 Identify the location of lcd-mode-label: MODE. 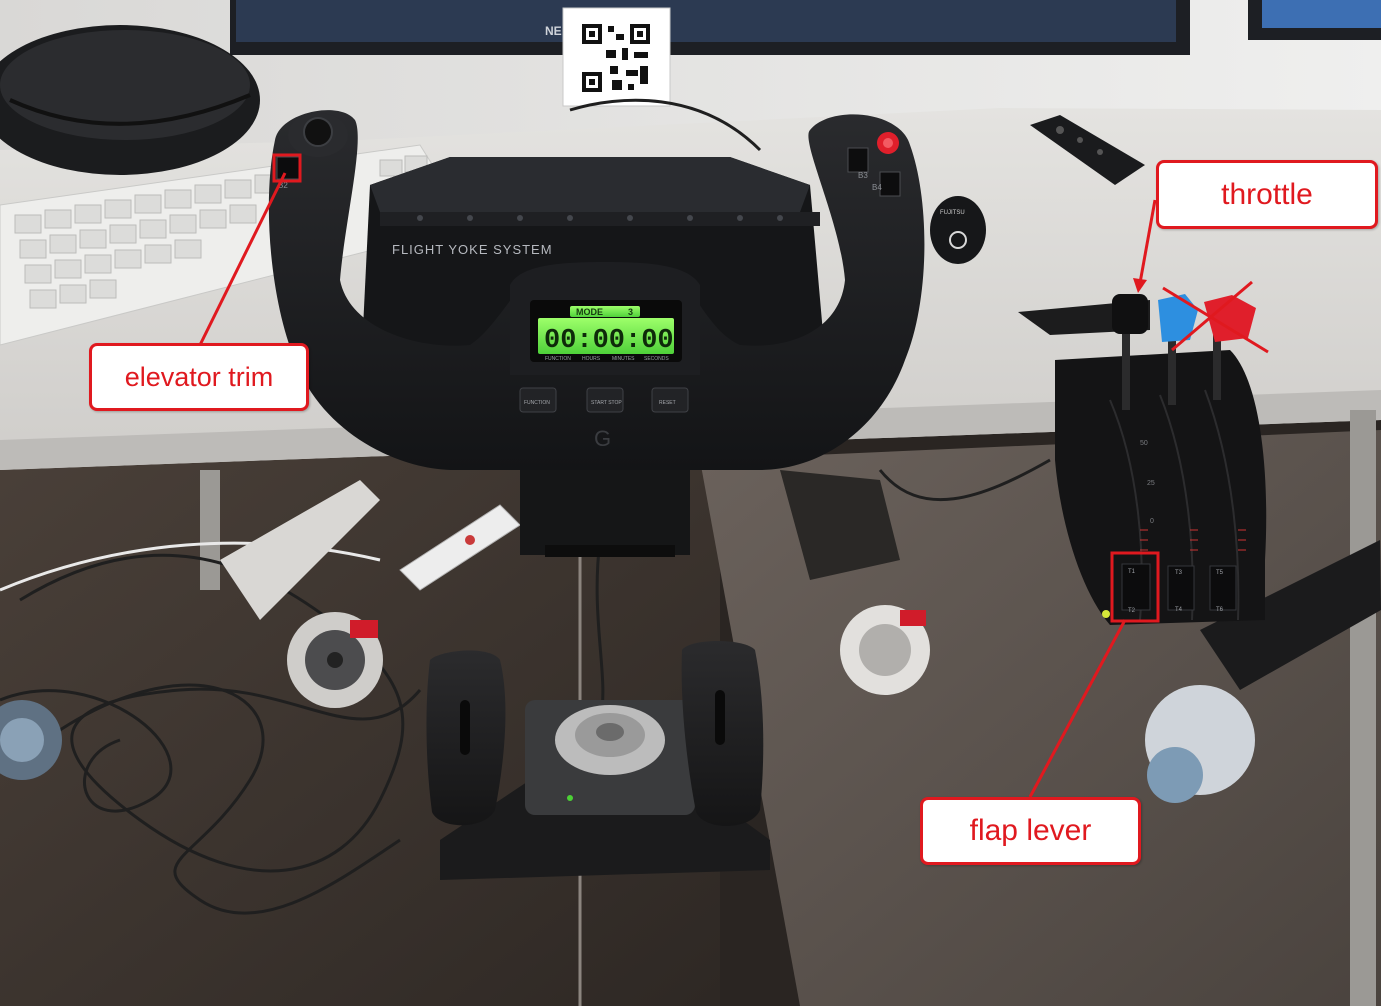
(589, 312).